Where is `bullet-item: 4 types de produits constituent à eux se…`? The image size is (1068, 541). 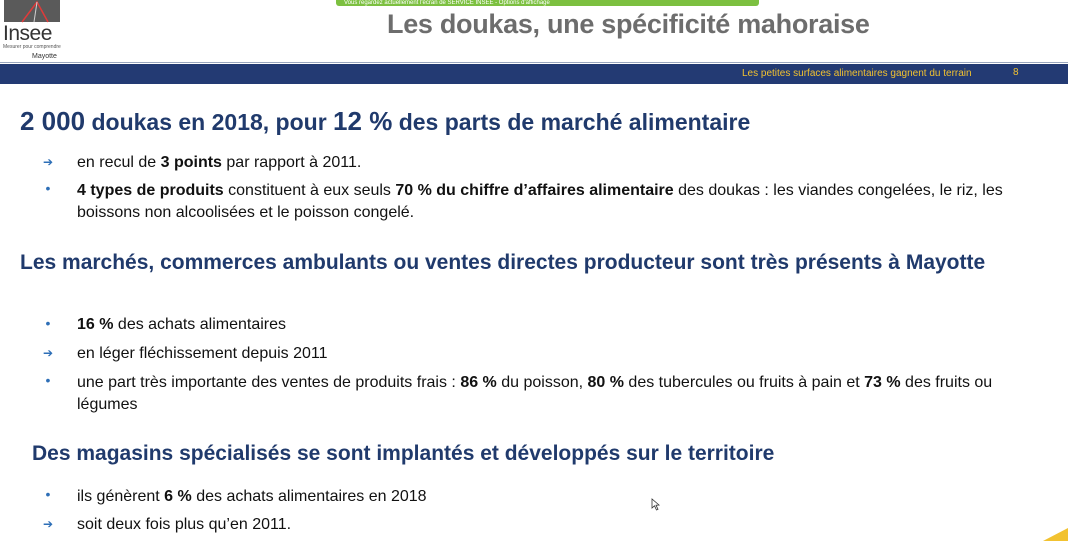 bullet-item: 4 types de produits constituent à eux se… is located at coordinates (557, 202).